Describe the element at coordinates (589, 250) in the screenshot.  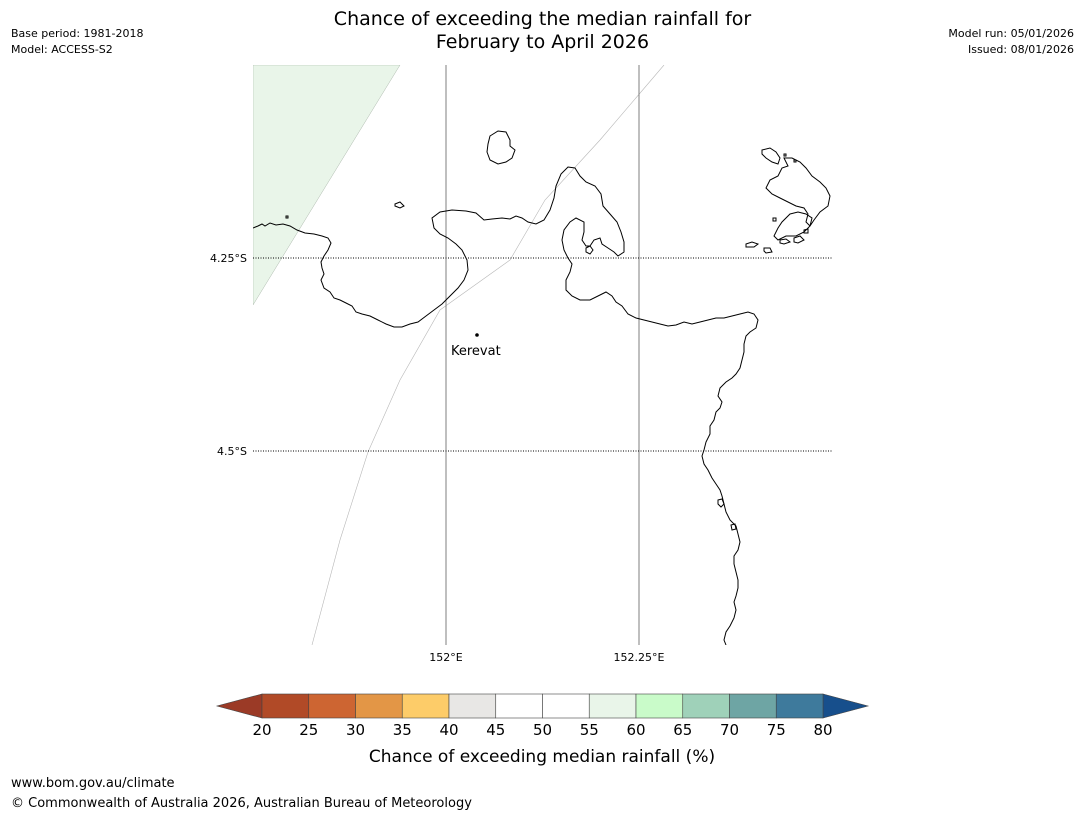
I see `islet-inlet` at that location.